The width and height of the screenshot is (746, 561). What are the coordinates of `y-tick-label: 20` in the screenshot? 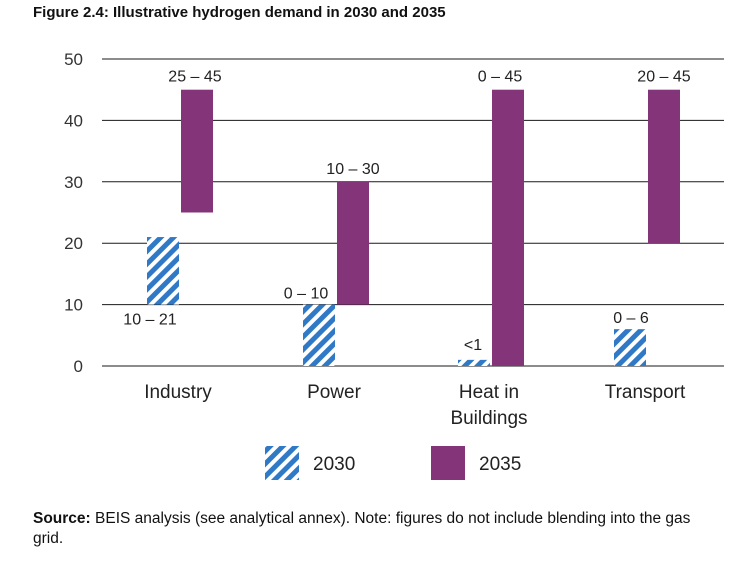 It's located at (73, 243).